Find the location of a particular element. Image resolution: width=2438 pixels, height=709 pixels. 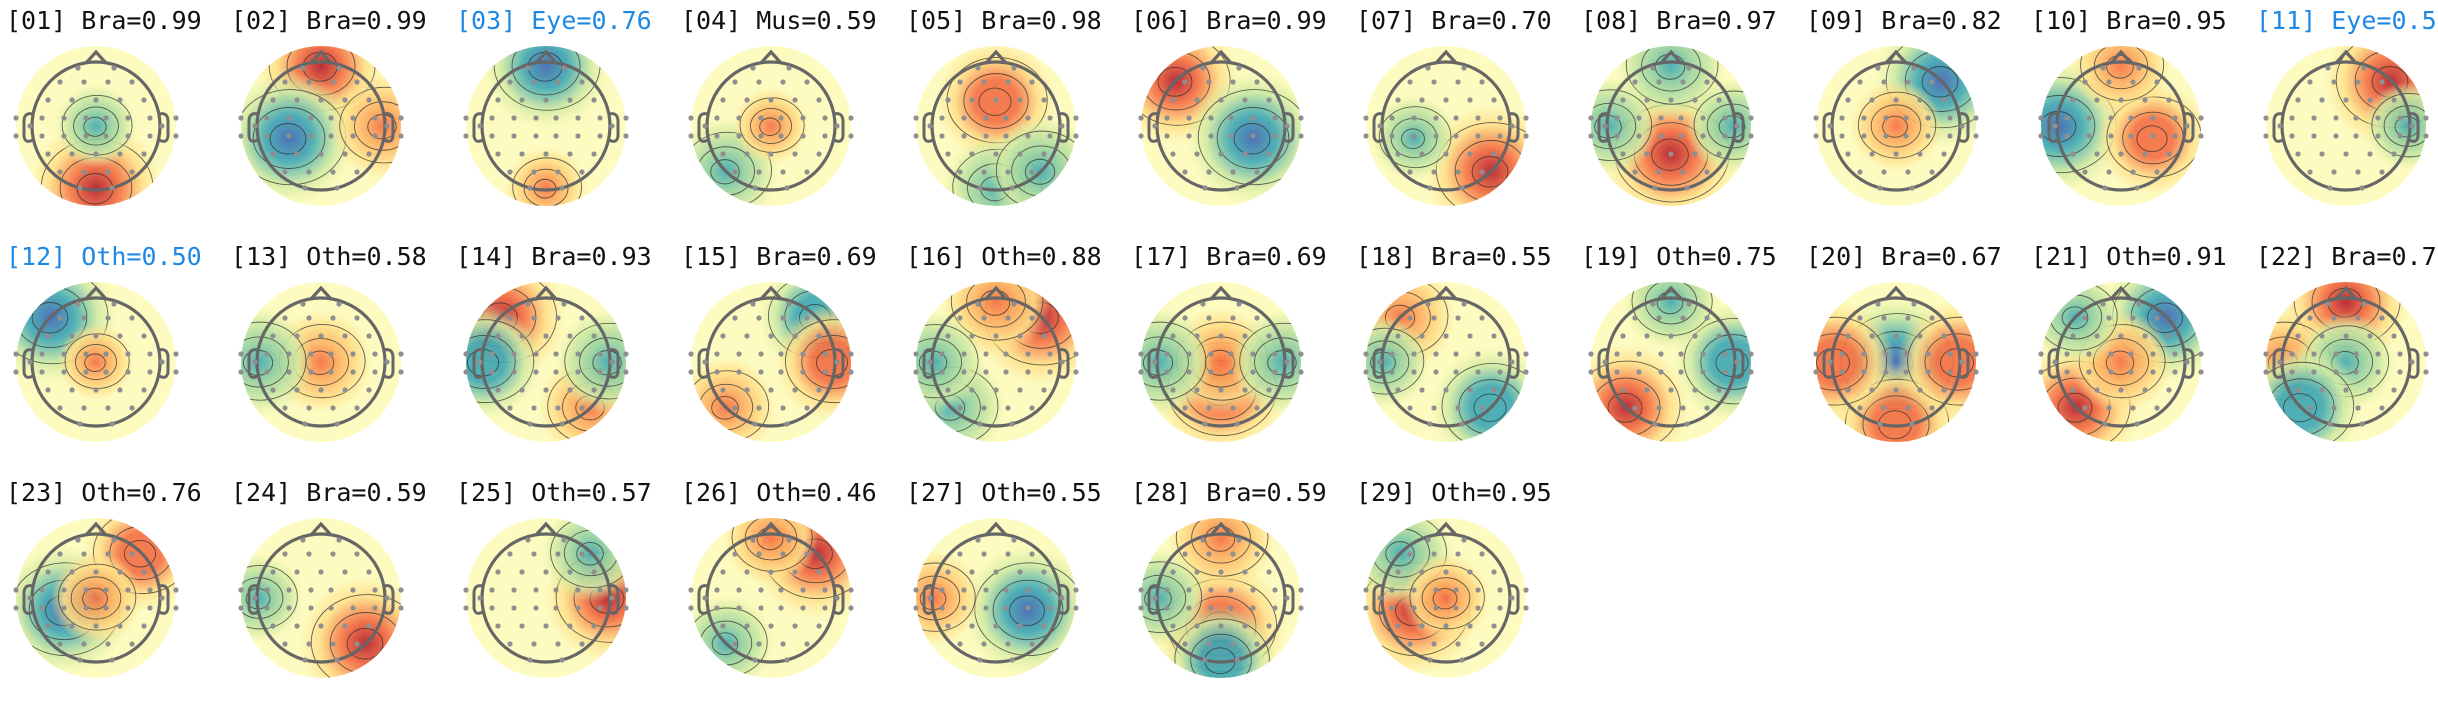

negative-region is located at coordinates (96, 126).